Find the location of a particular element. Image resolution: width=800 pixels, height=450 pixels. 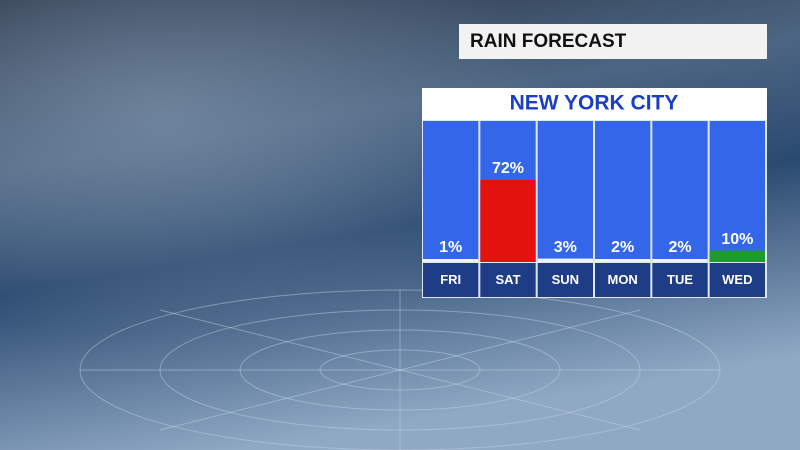

subtitle-box is located at coordinates (594, 104).